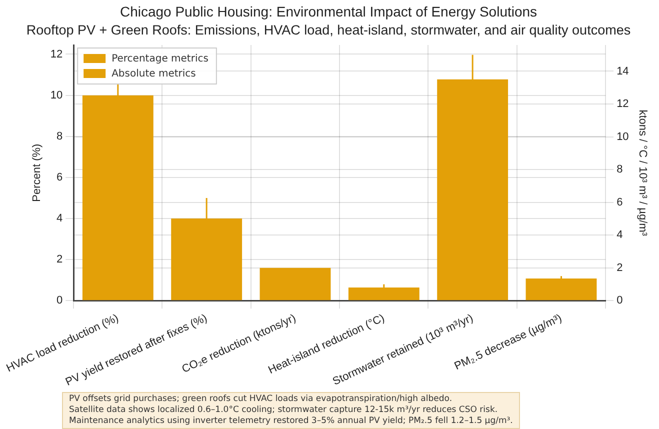 The image size is (659, 429). I want to click on y2-tick-label: 4, so click(619, 235).